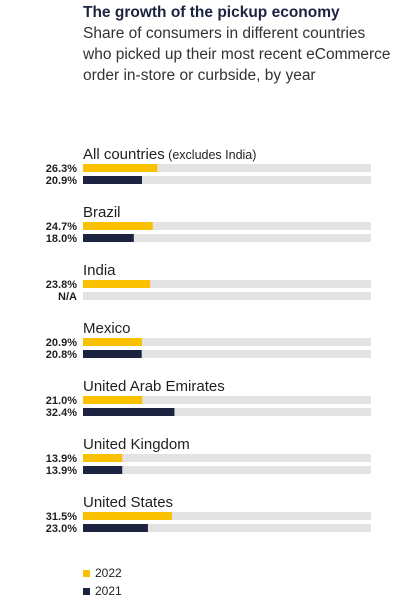 The width and height of the screenshot is (401, 604). I want to click on bar-track-mexico-2021, so click(227, 354).